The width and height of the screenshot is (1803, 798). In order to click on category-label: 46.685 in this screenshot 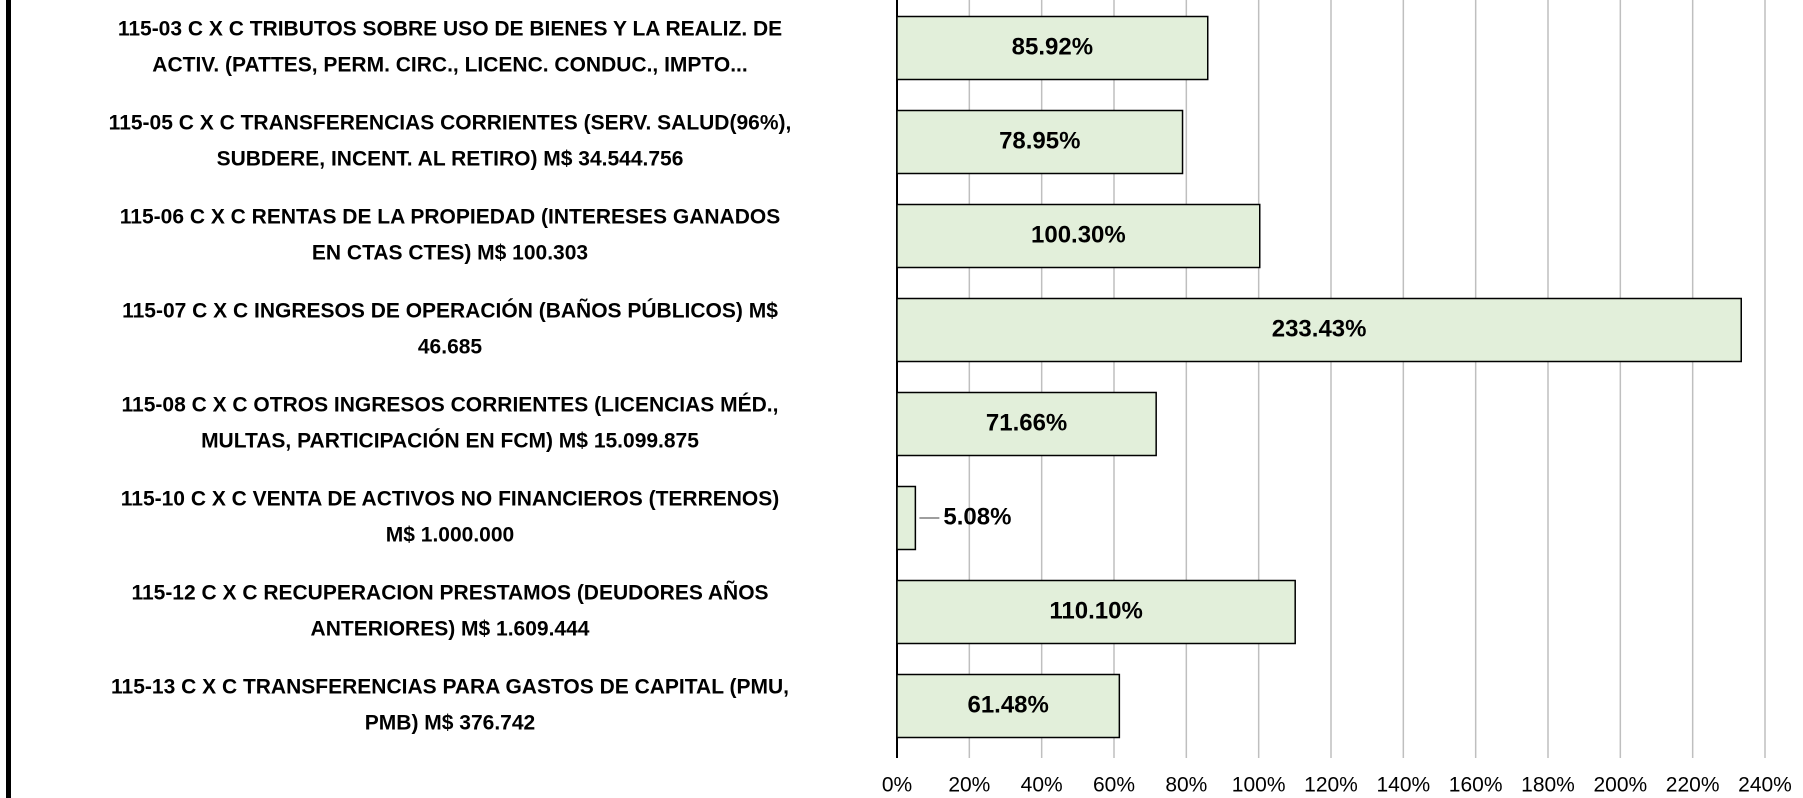, I will do `click(450, 347)`.